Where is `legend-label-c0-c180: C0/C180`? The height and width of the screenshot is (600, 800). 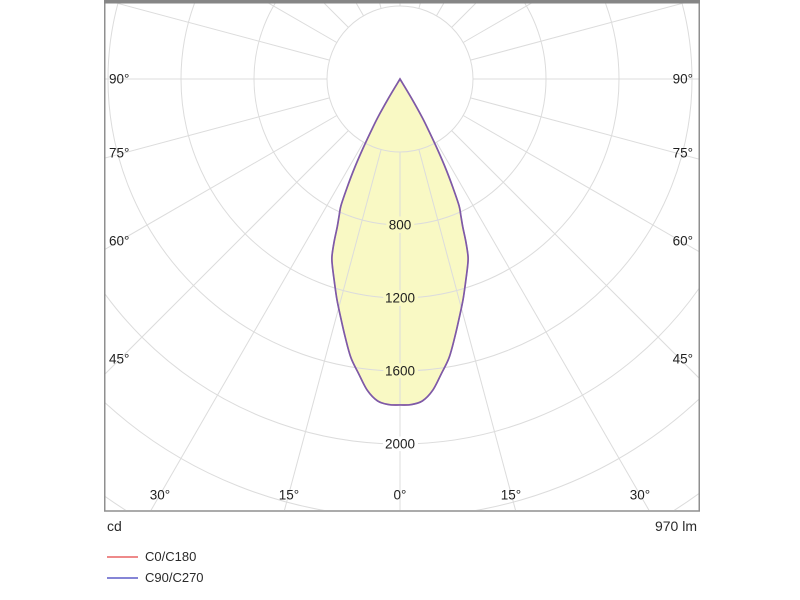 legend-label-c0-c180: C0/C180 is located at coordinates (171, 556).